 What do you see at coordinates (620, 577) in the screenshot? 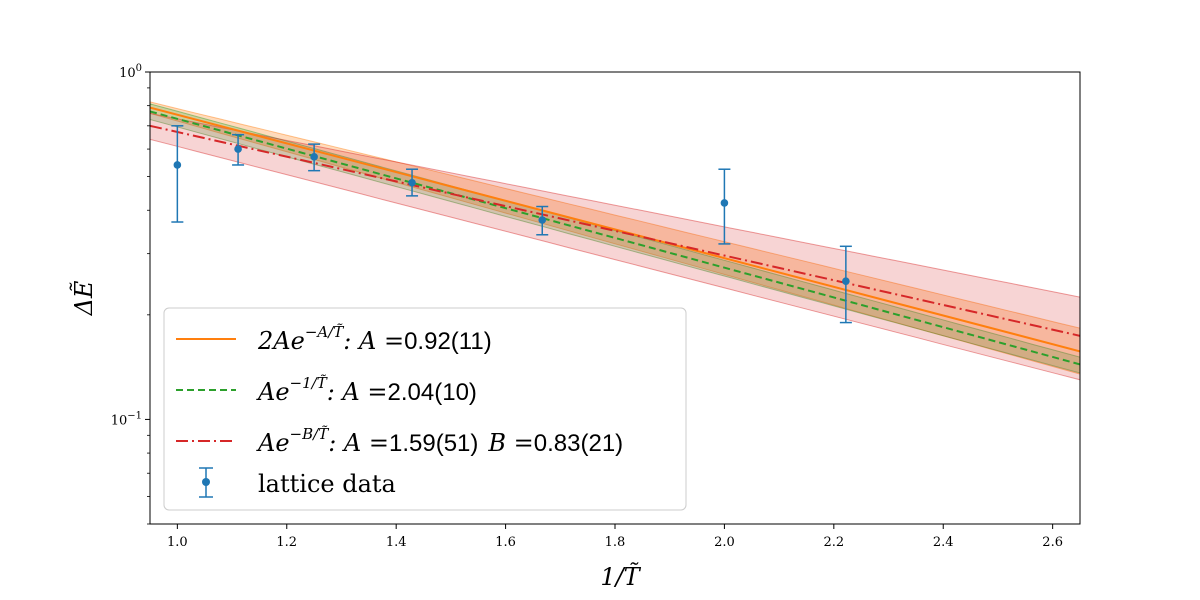
I see `x-axis-title: 1/T̃` at bounding box center [620, 577].